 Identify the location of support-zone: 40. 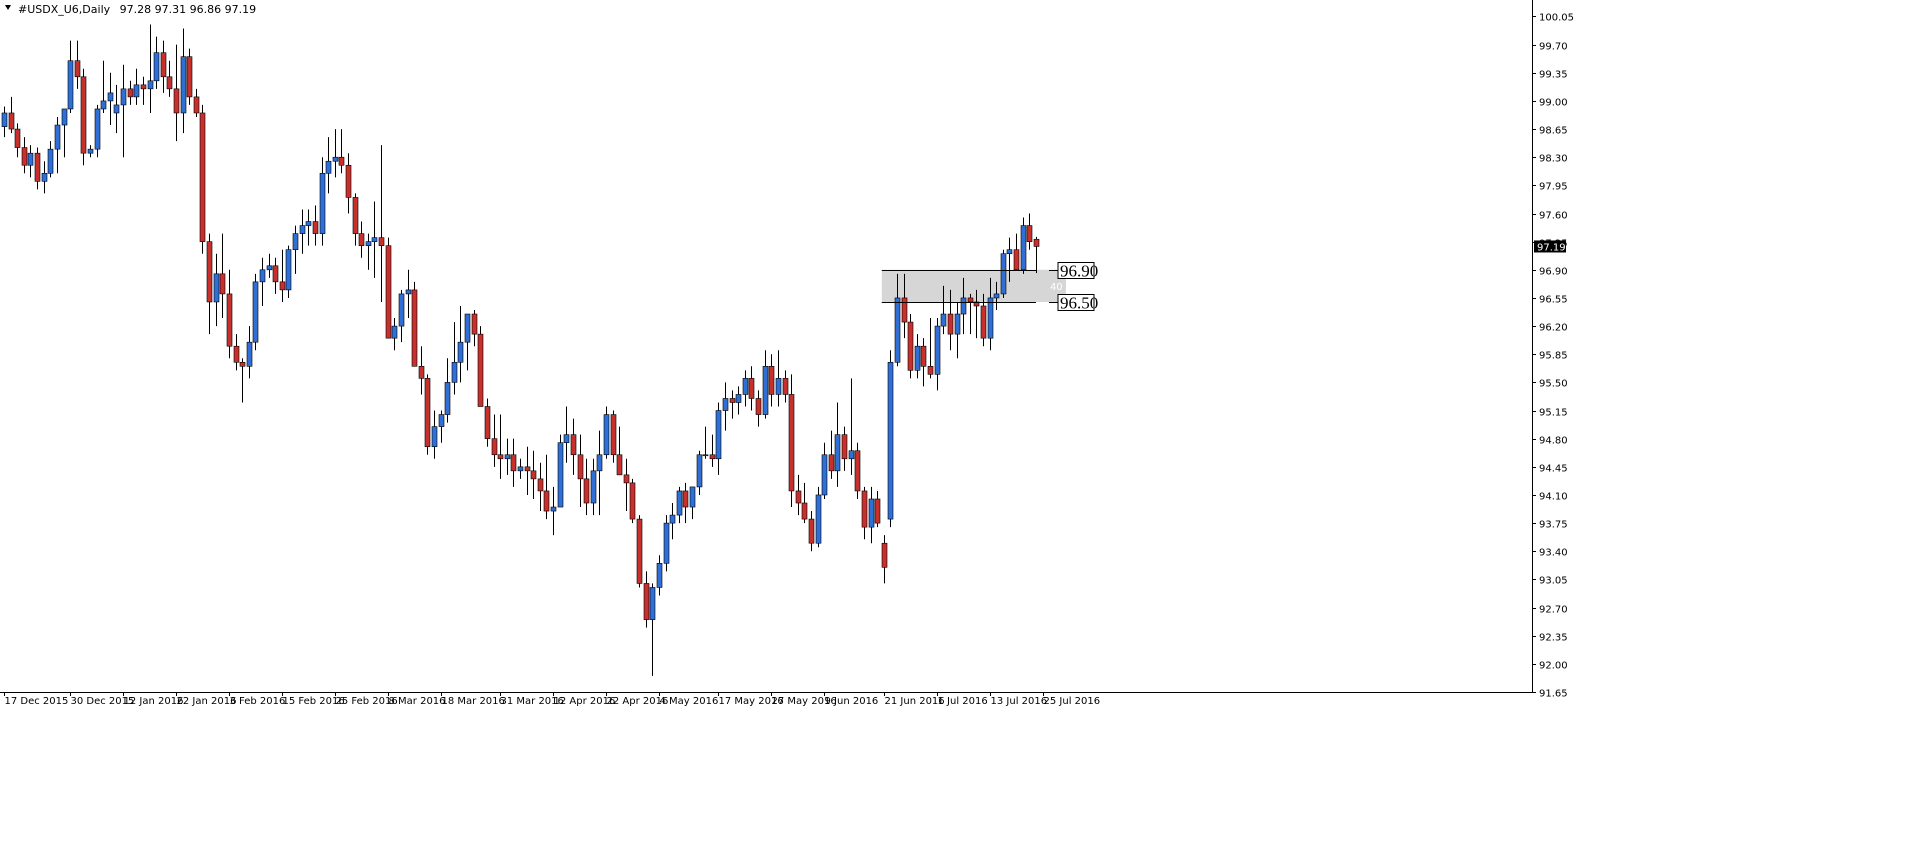
(973, 285).